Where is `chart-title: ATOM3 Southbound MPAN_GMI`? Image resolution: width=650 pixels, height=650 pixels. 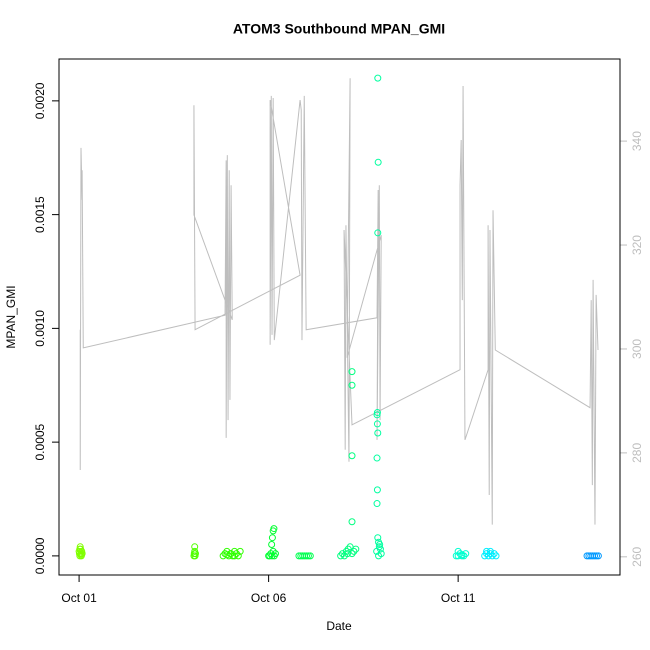 chart-title: ATOM3 Southbound MPAN_GMI is located at coordinates (339, 29).